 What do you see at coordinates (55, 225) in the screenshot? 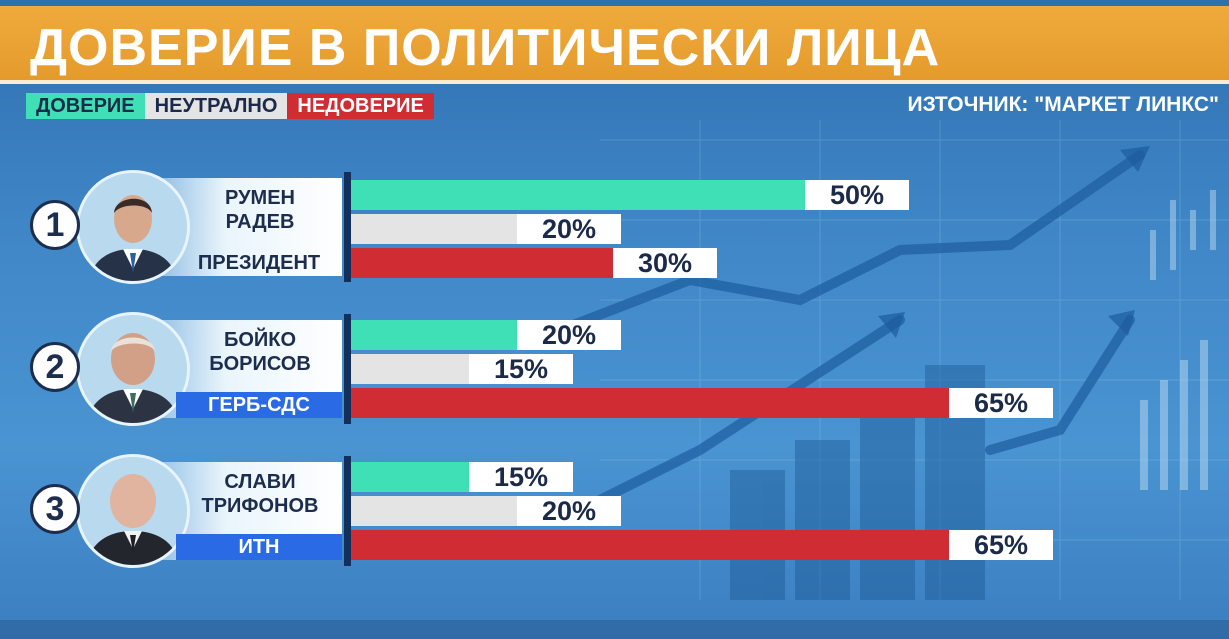
I see `rank-badge: 1` at bounding box center [55, 225].